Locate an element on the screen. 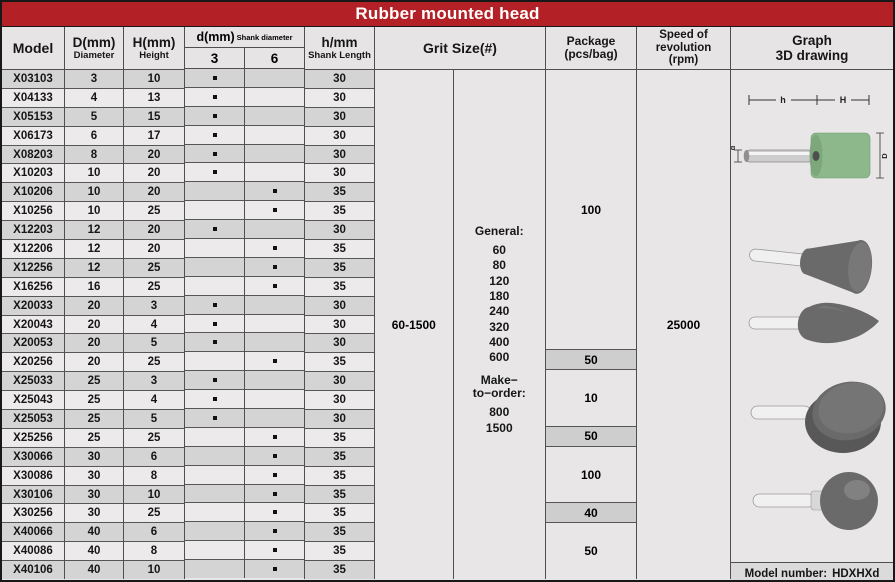  page-title: Rubber mounted head is located at coordinates (447, 13).